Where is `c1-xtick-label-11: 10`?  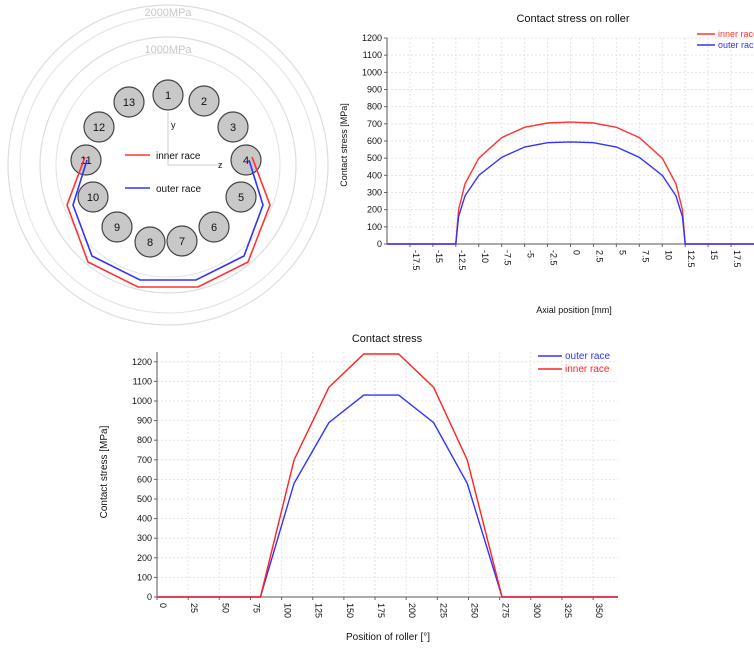
c1-xtick-label-11: 10 is located at coordinates (668, 255).